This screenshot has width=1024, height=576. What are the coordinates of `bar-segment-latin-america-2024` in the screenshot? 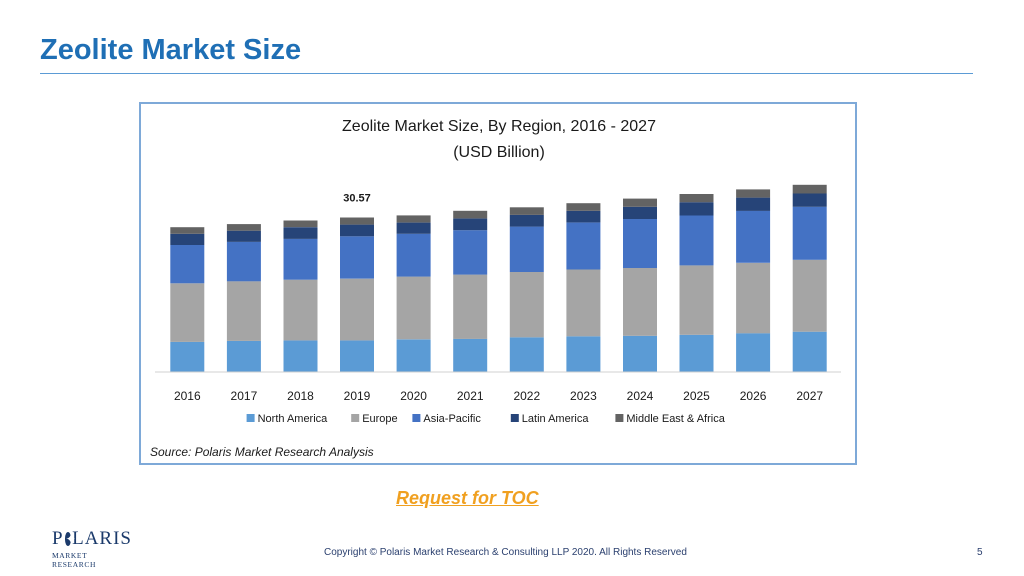 It's located at (640, 212).